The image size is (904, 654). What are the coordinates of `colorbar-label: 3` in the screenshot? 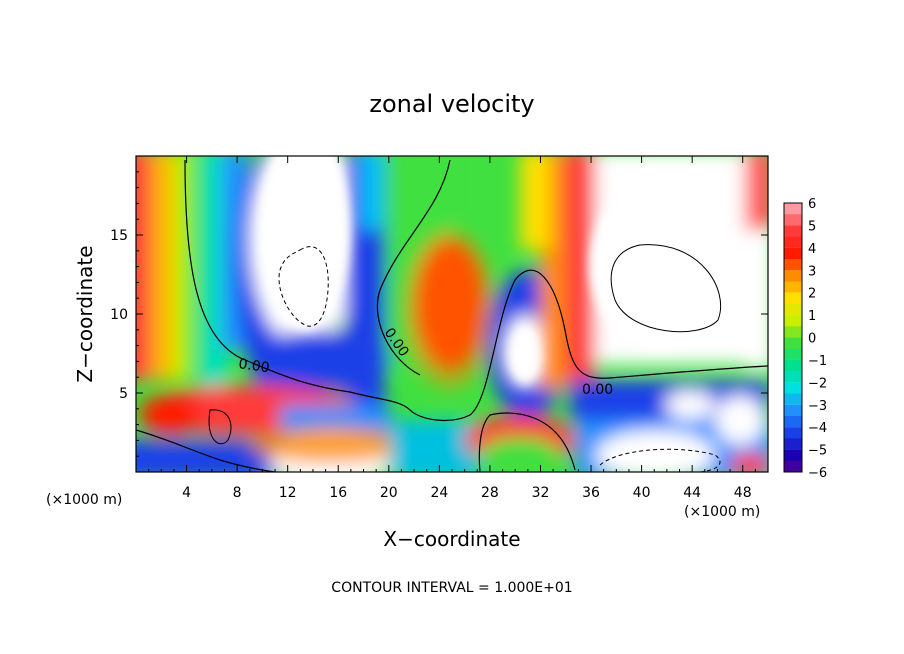 It's located at (812, 271).